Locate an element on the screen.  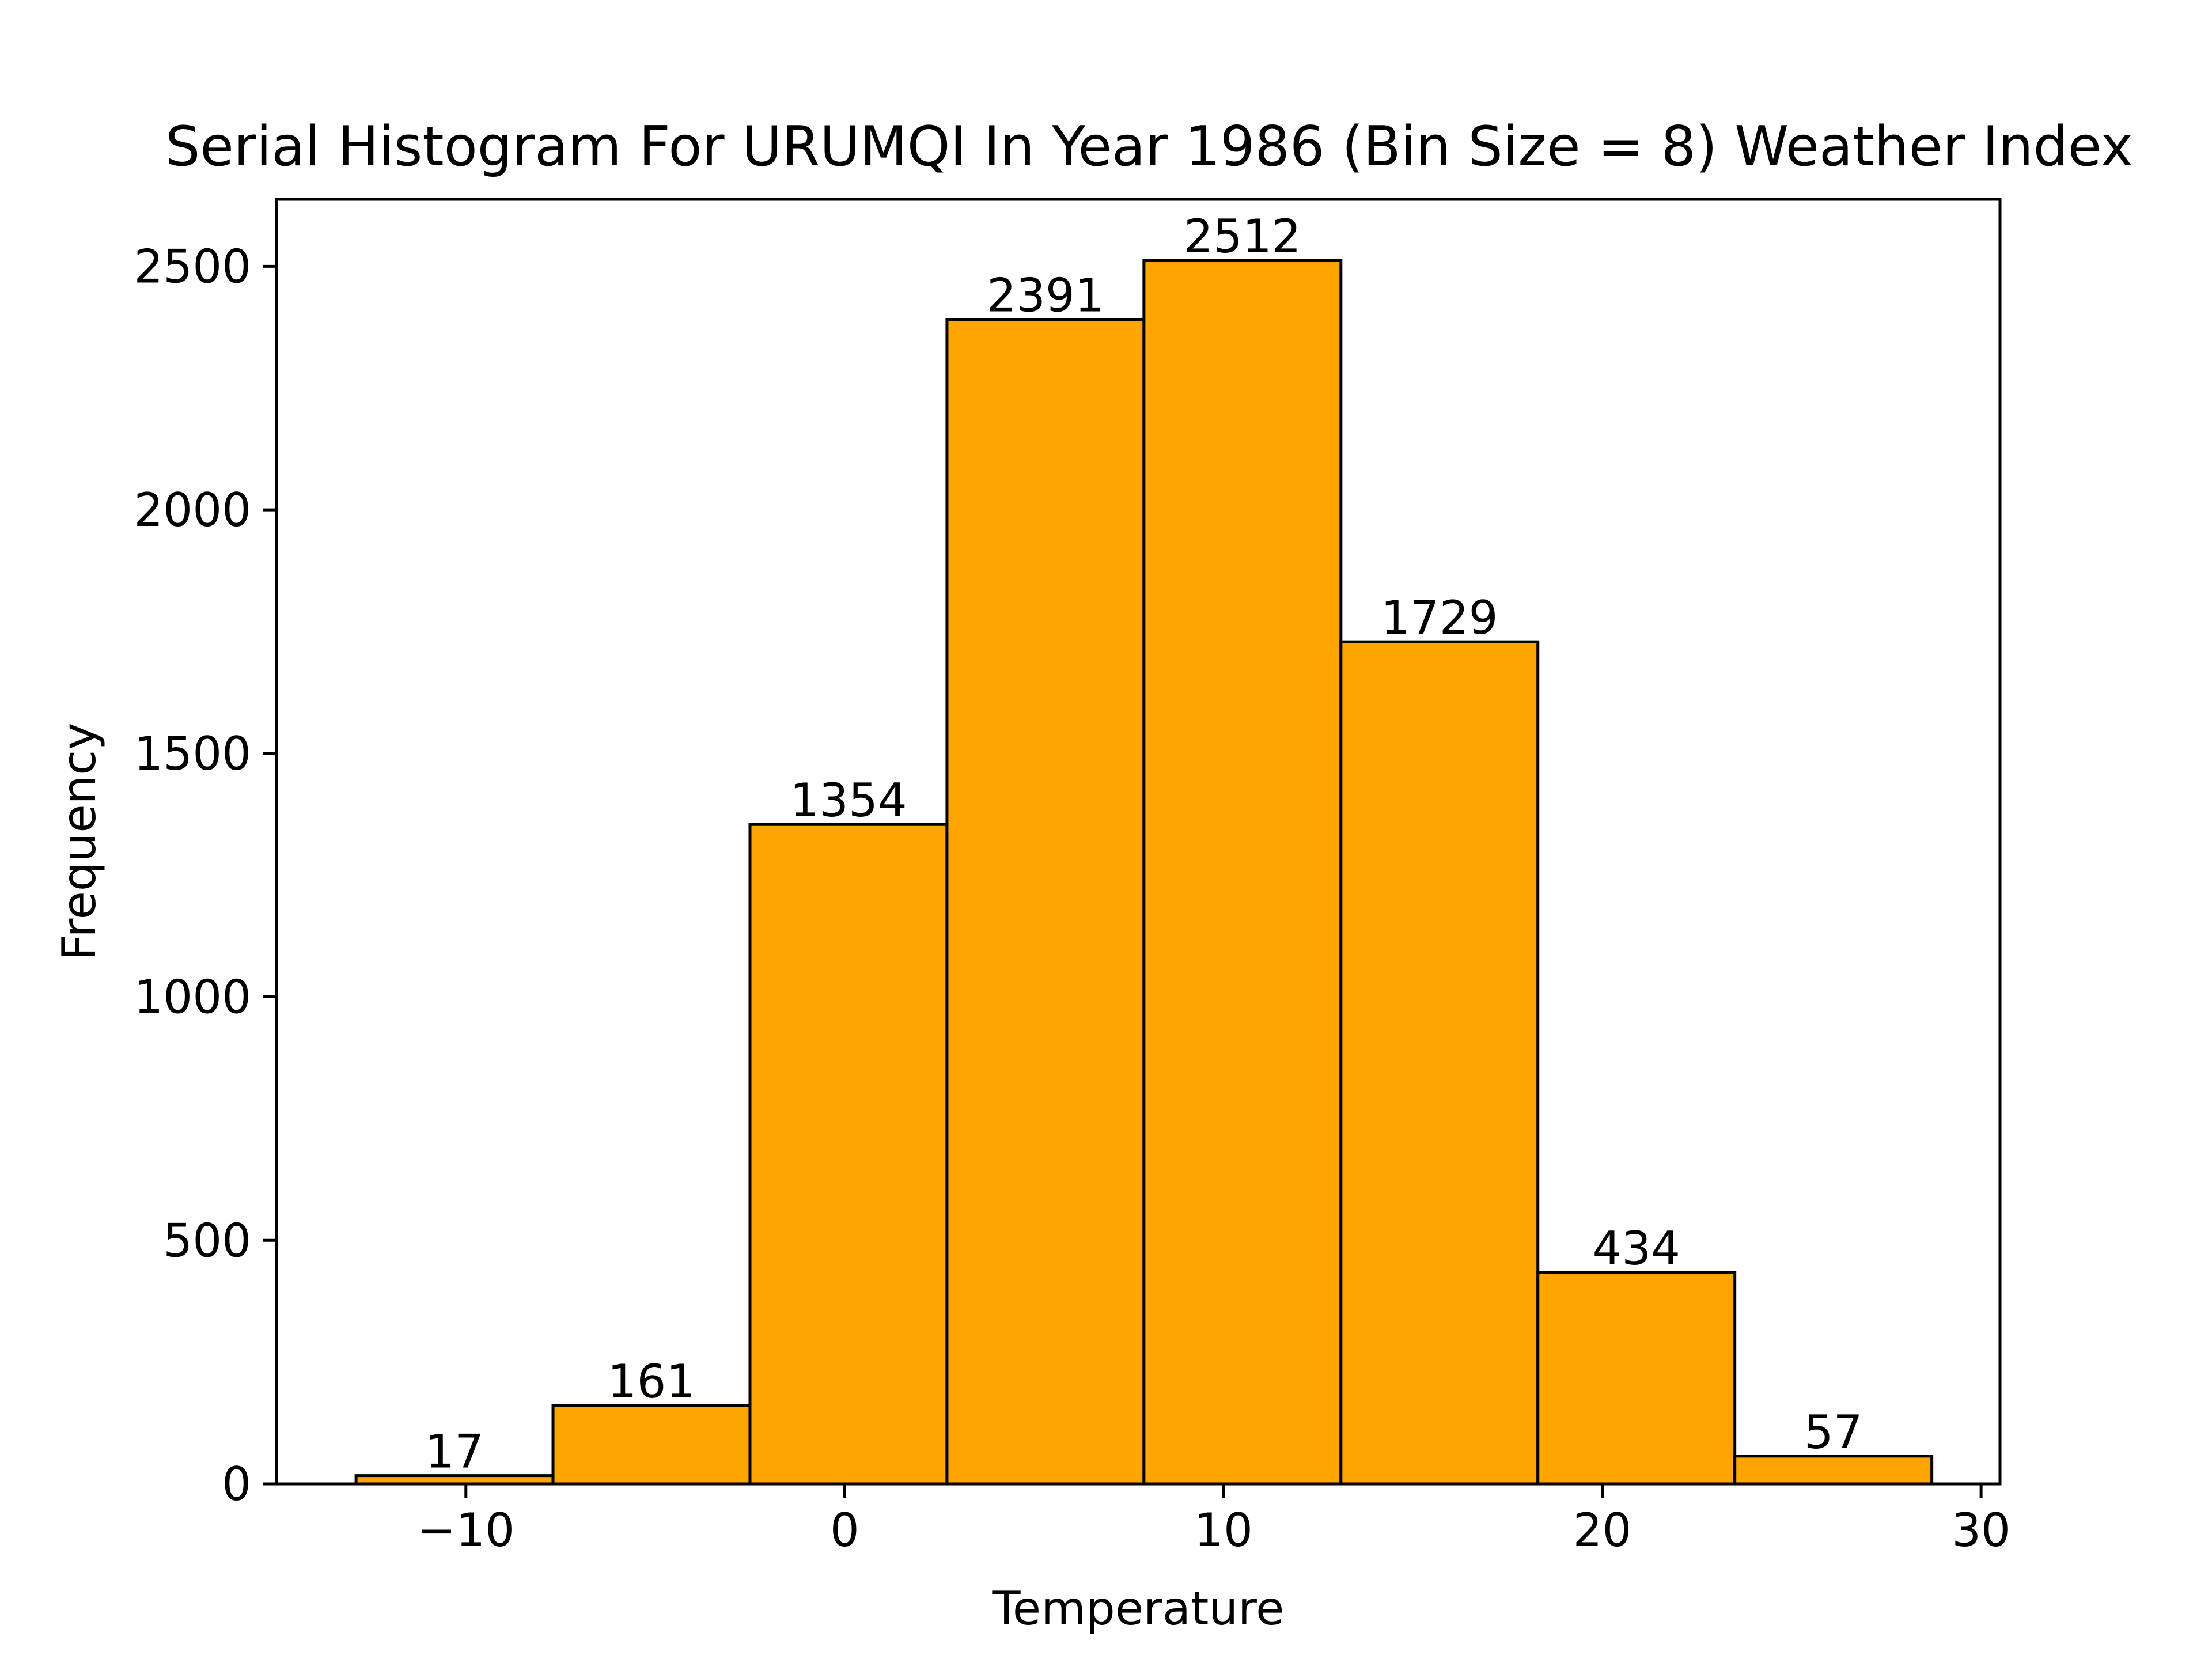
y-axis-ticks: 0 500 1000 1500 2000 2500 is located at coordinates (205, 875).